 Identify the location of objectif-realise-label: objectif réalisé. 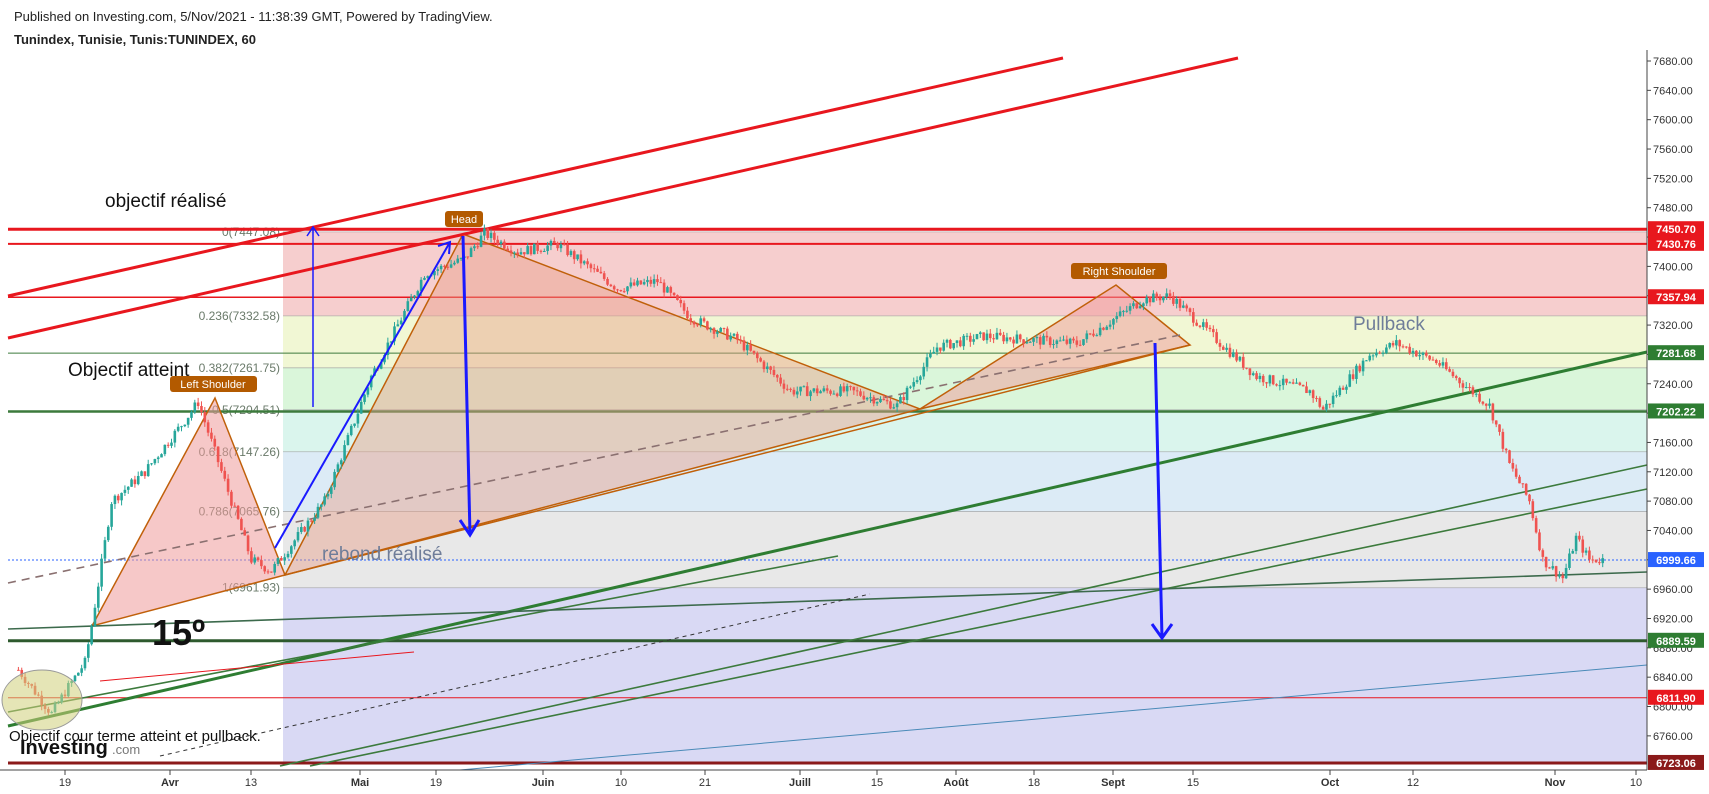
(165, 201).